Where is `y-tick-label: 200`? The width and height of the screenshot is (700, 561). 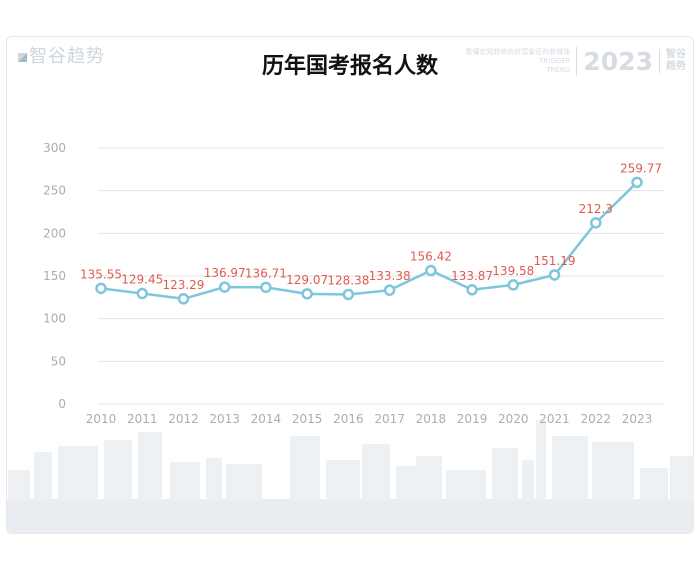
y-tick-label: 200 is located at coordinates (54, 233).